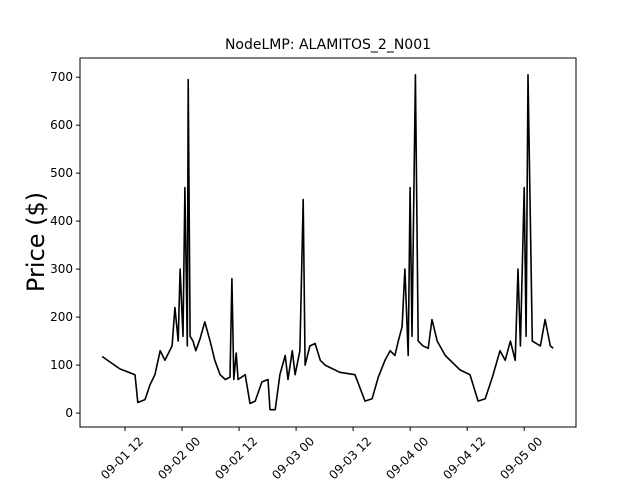 The width and height of the screenshot is (640, 480). Describe the element at coordinates (236, 457) in the screenshot. I see `x-tick-label: 09-02 12` at that location.